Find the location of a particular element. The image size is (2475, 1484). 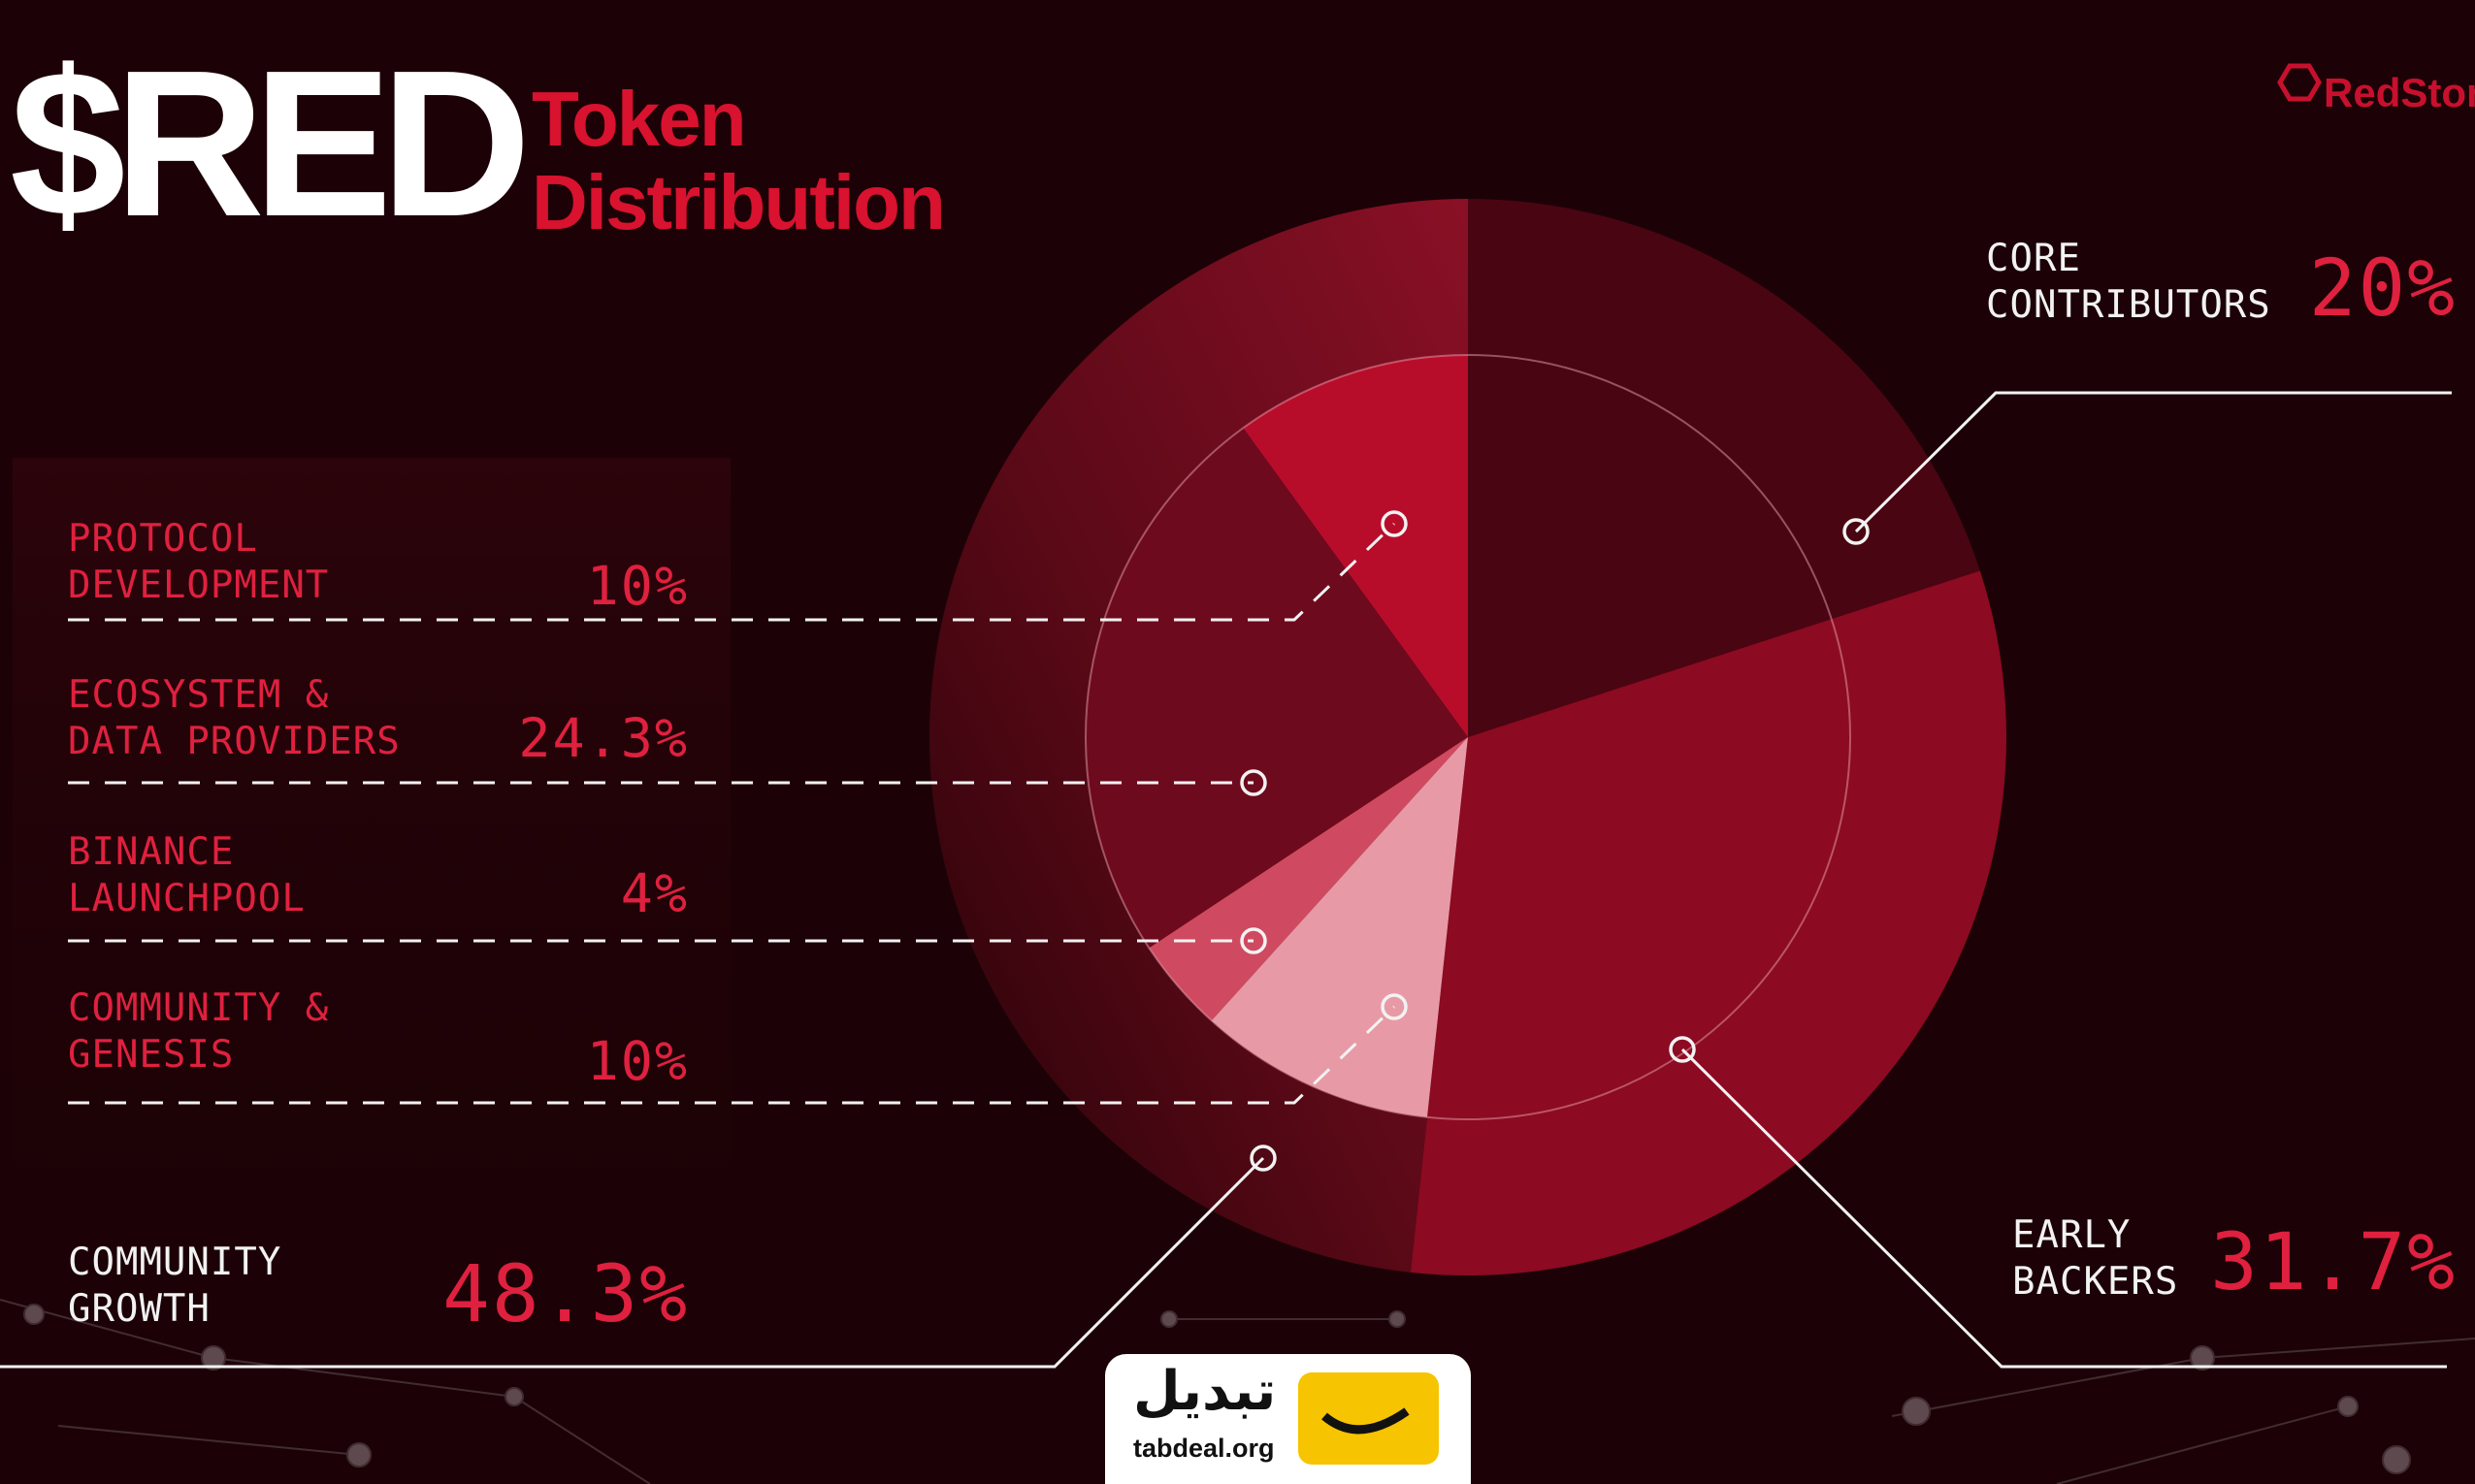

value-label: 24.3% is located at coordinates (603, 738).